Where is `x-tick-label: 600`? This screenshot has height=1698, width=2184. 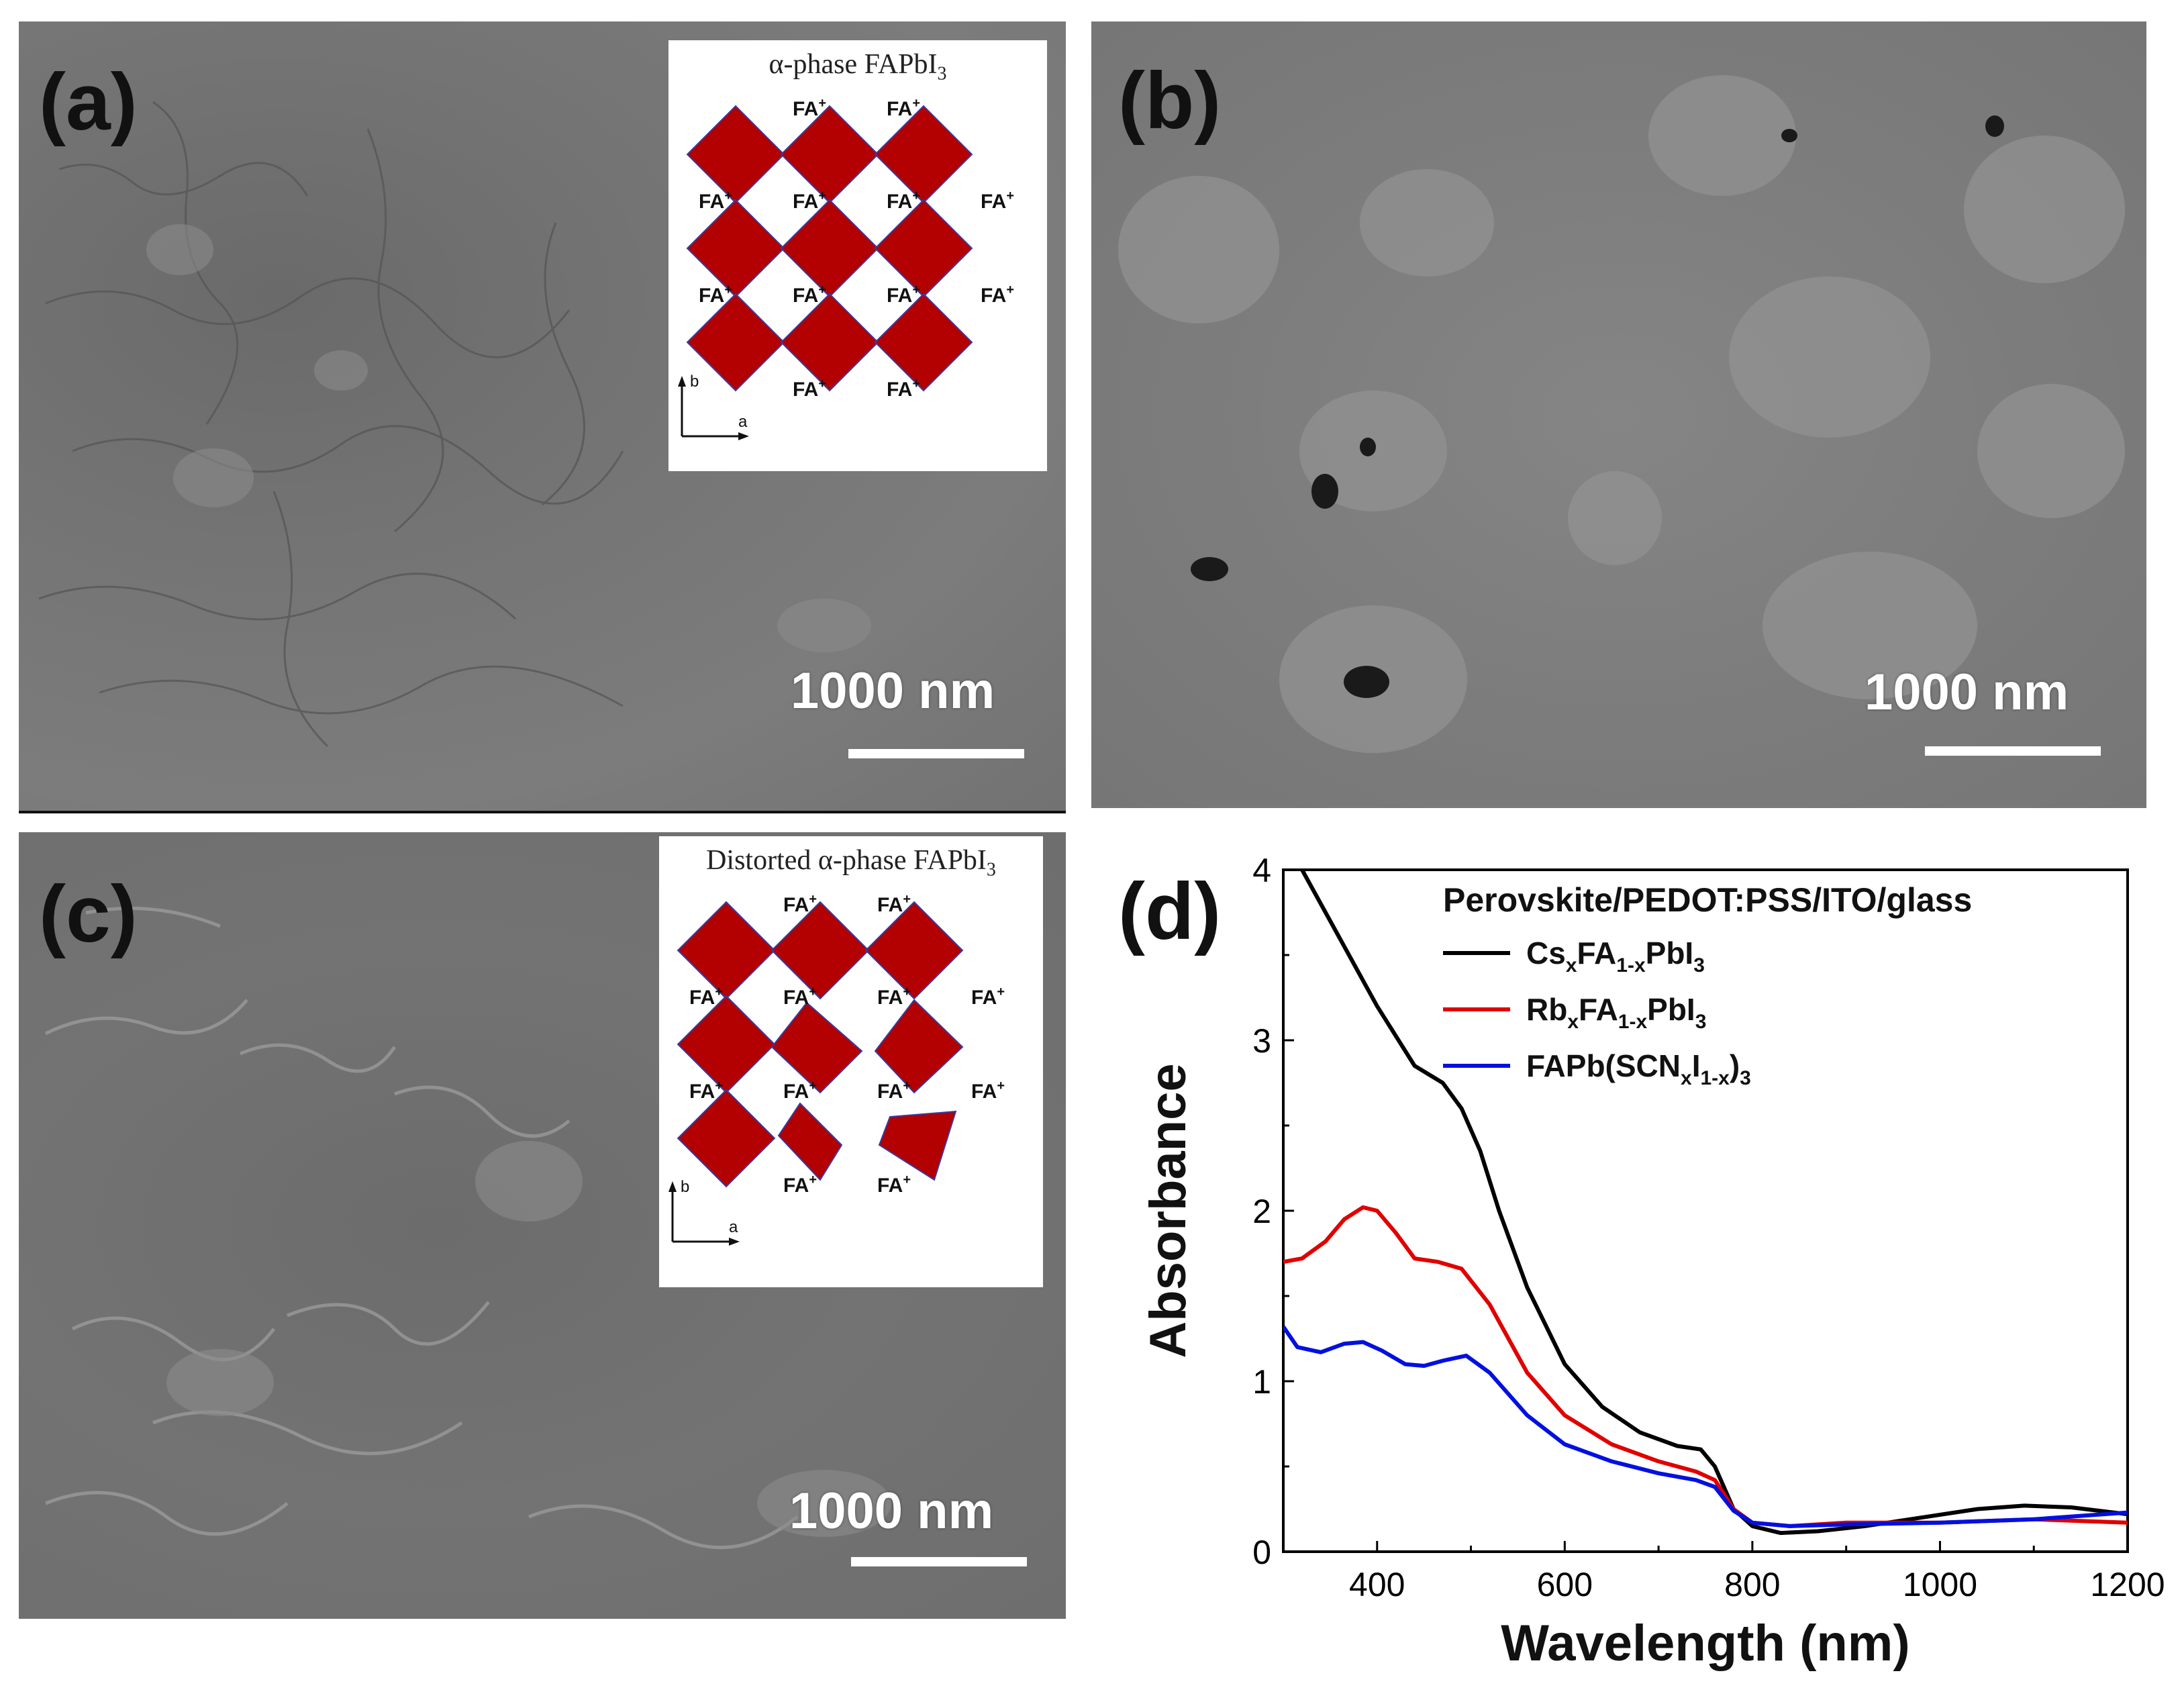 x-tick-label: 600 is located at coordinates (1565, 1584).